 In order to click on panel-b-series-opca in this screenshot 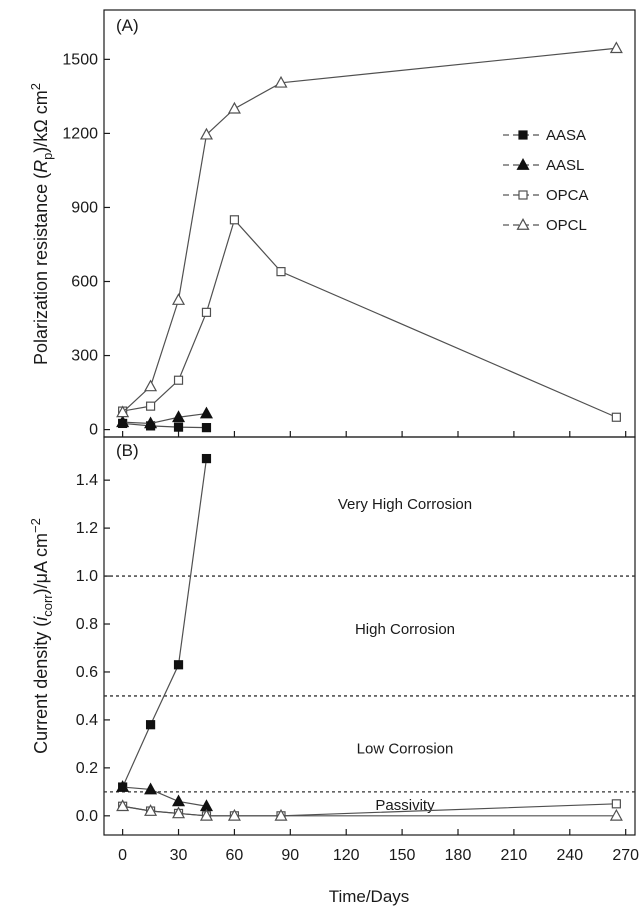, I will do `click(369, 810)`.